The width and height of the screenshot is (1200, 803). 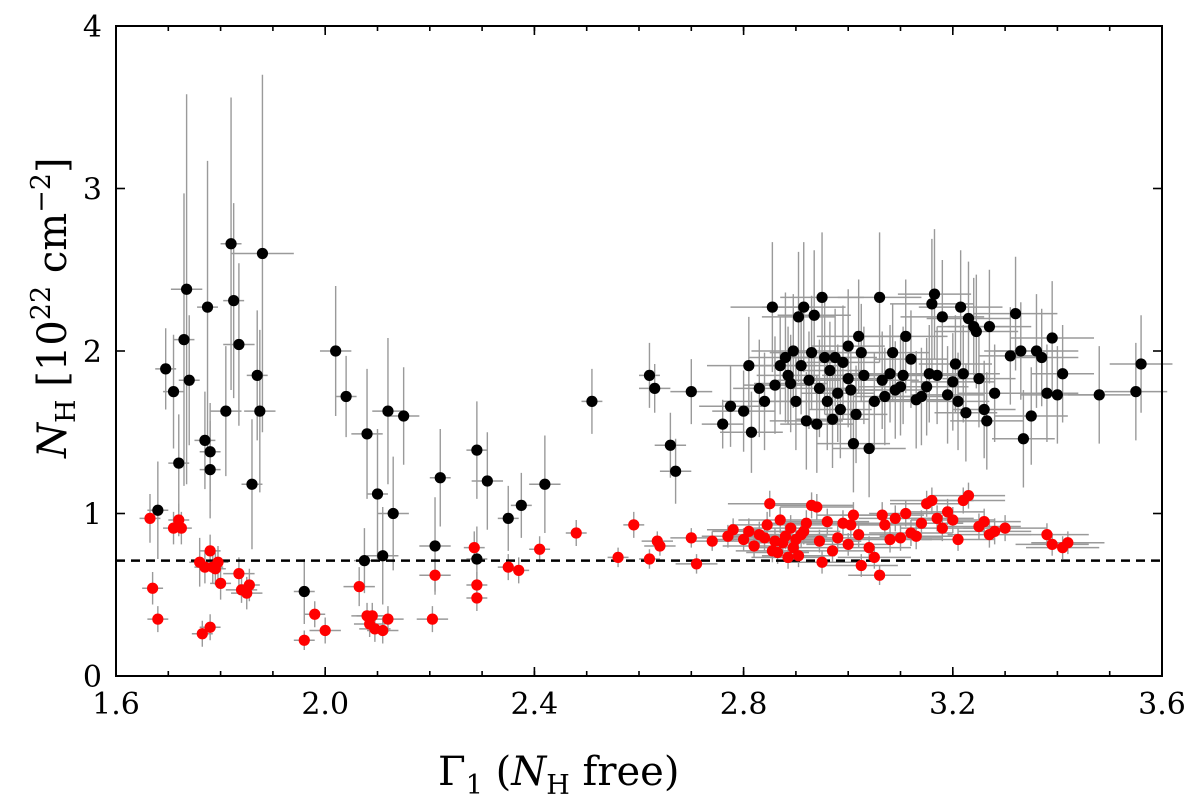 I want to click on x-tick-label: 2.8, so click(x=744, y=704).